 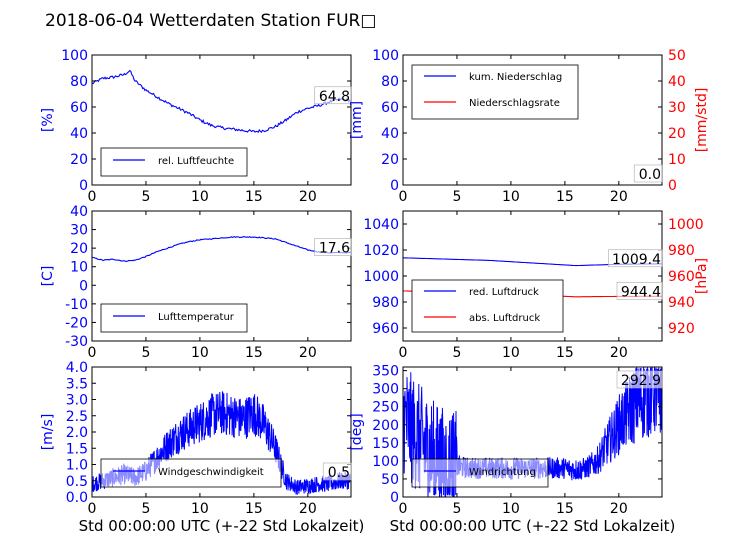 I want to click on y-tick-label: -10, so click(x=76, y=305).